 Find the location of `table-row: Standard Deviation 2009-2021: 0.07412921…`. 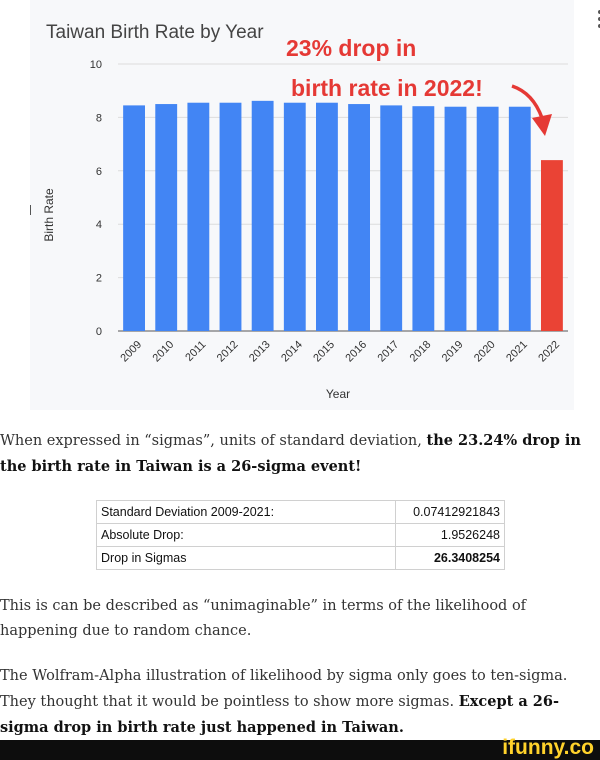

table-row: Standard Deviation 2009-2021: 0.07412921… is located at coordinates (300, 512).